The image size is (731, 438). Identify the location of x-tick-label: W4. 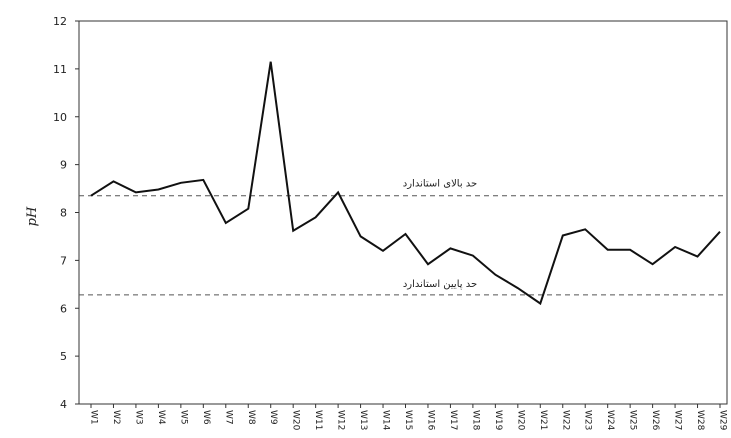
(161, 417).